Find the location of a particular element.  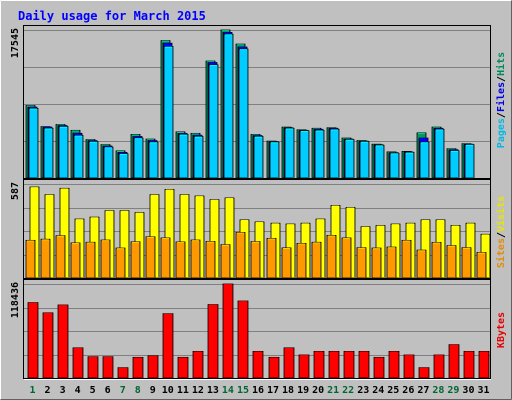

day-label-28: 28 is located at coordinates (438, 390).